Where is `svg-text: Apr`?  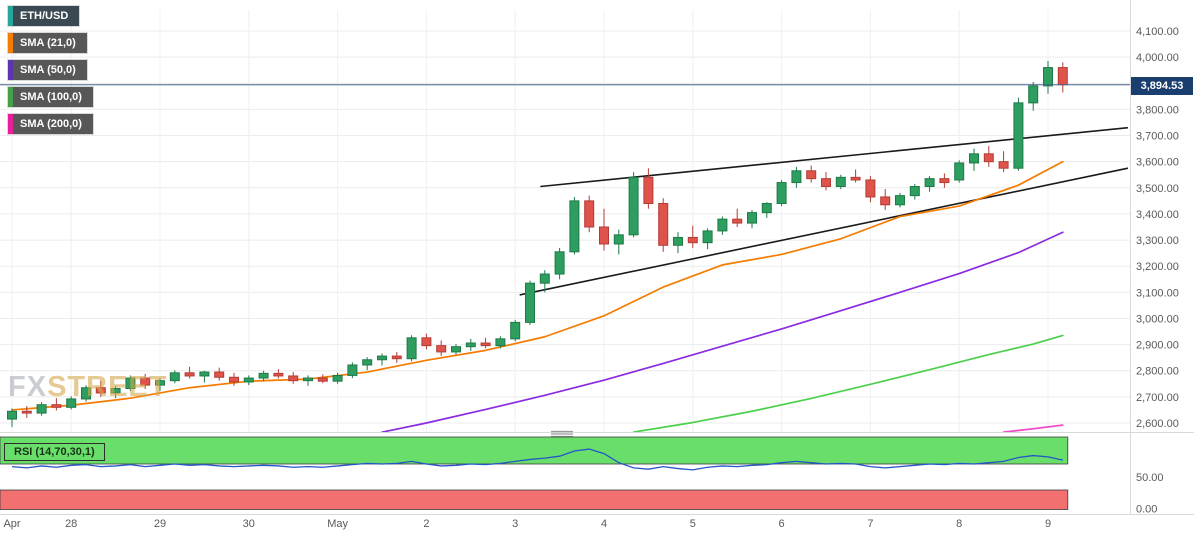 svg-text: Apr is located at coordinates (11, 524).